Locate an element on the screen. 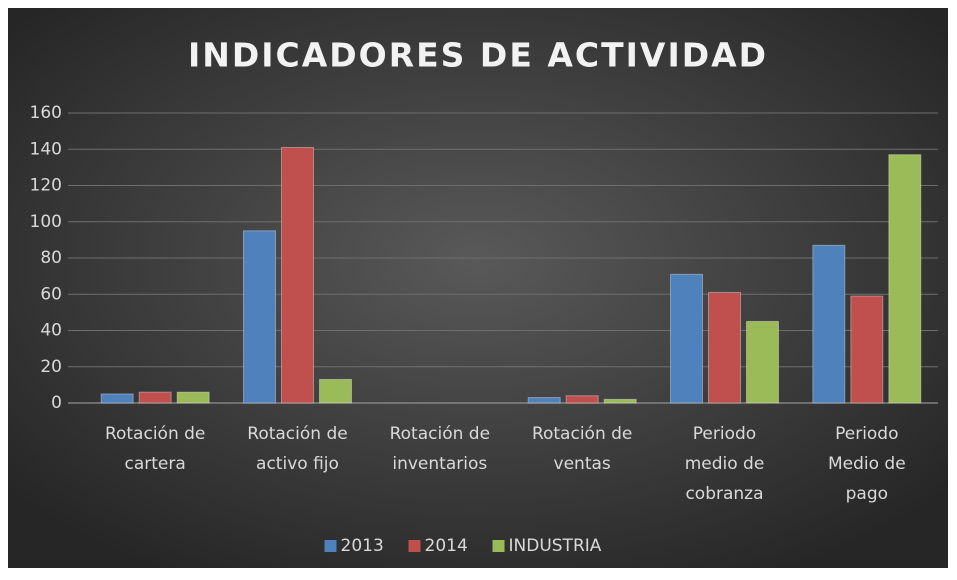 This screenshot has width=957, height=580. x-tick-label-box: Periodo Medio de pago is located at coordinates (866, 464).